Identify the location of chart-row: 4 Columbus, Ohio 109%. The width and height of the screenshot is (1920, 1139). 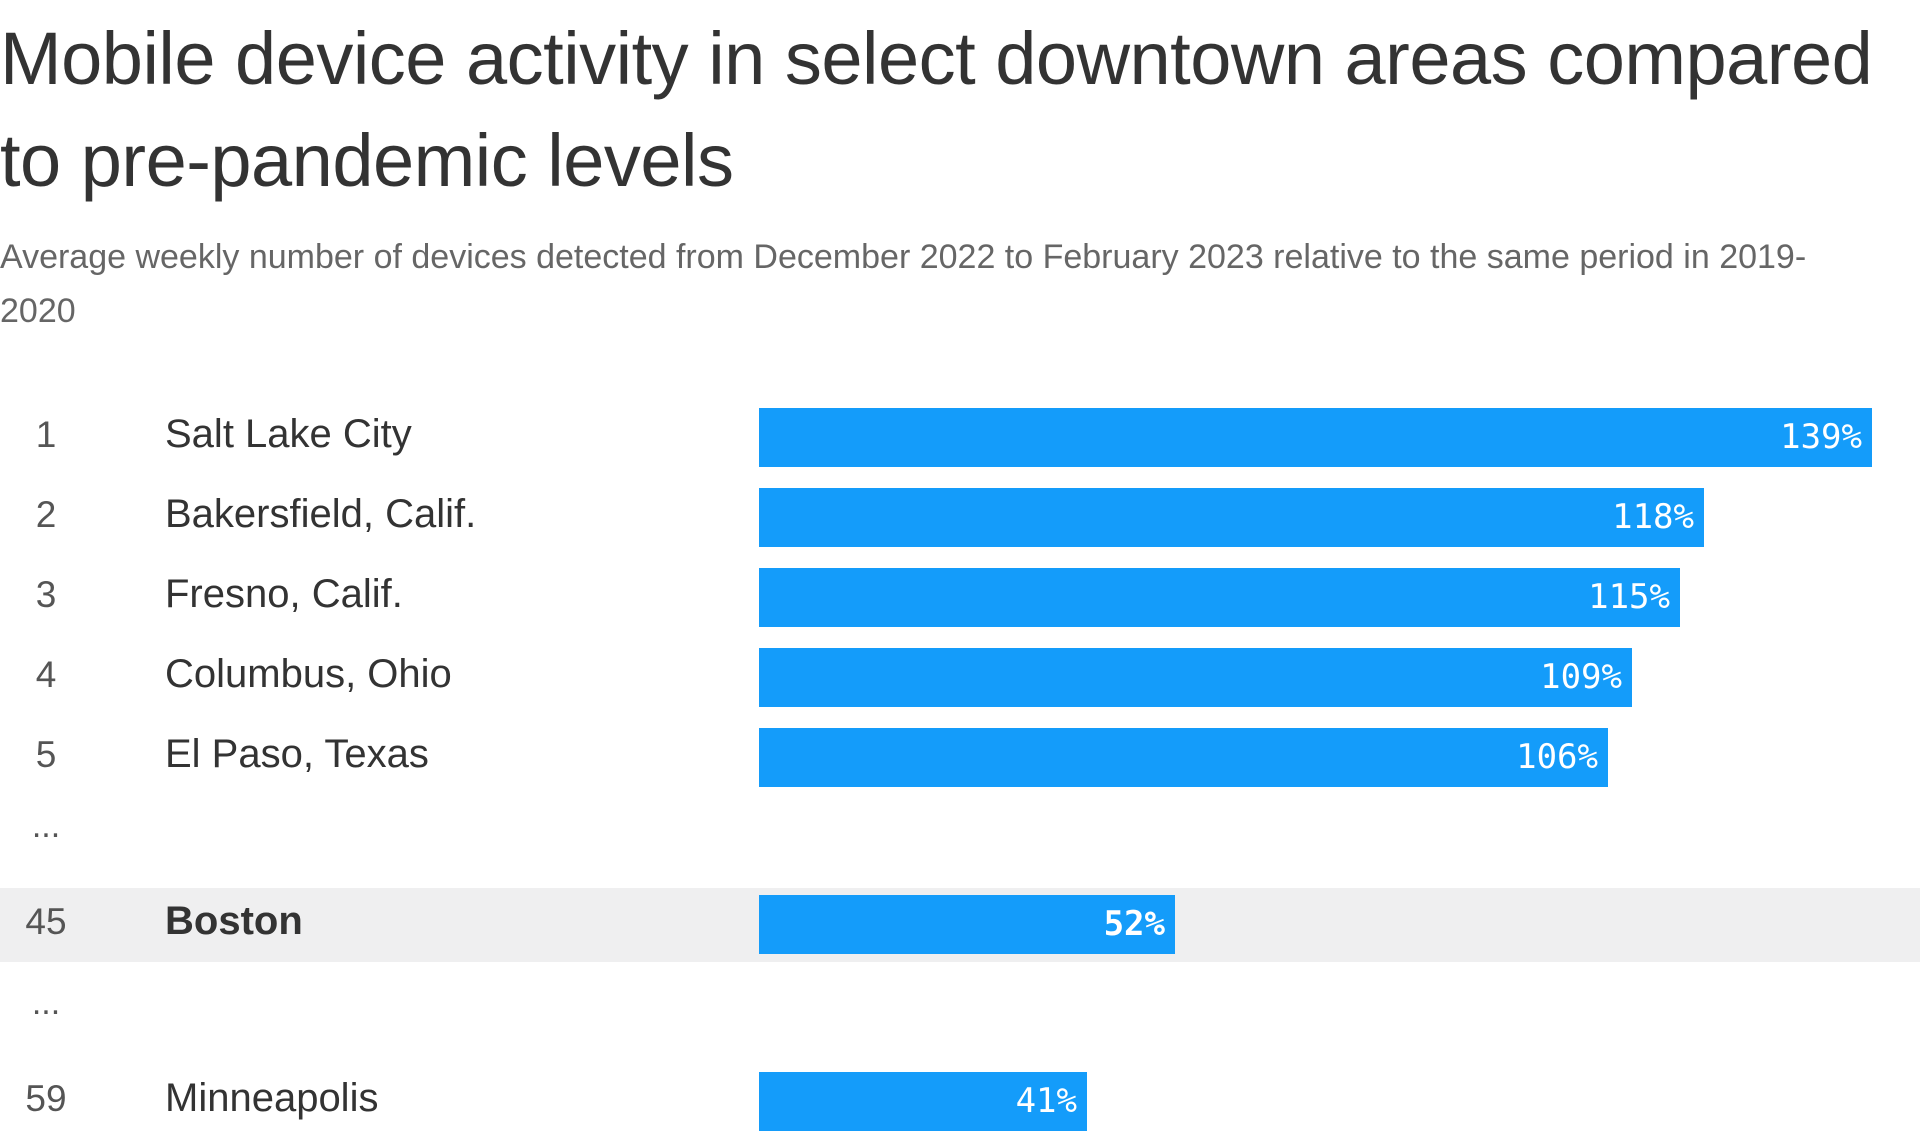
(960, 678).